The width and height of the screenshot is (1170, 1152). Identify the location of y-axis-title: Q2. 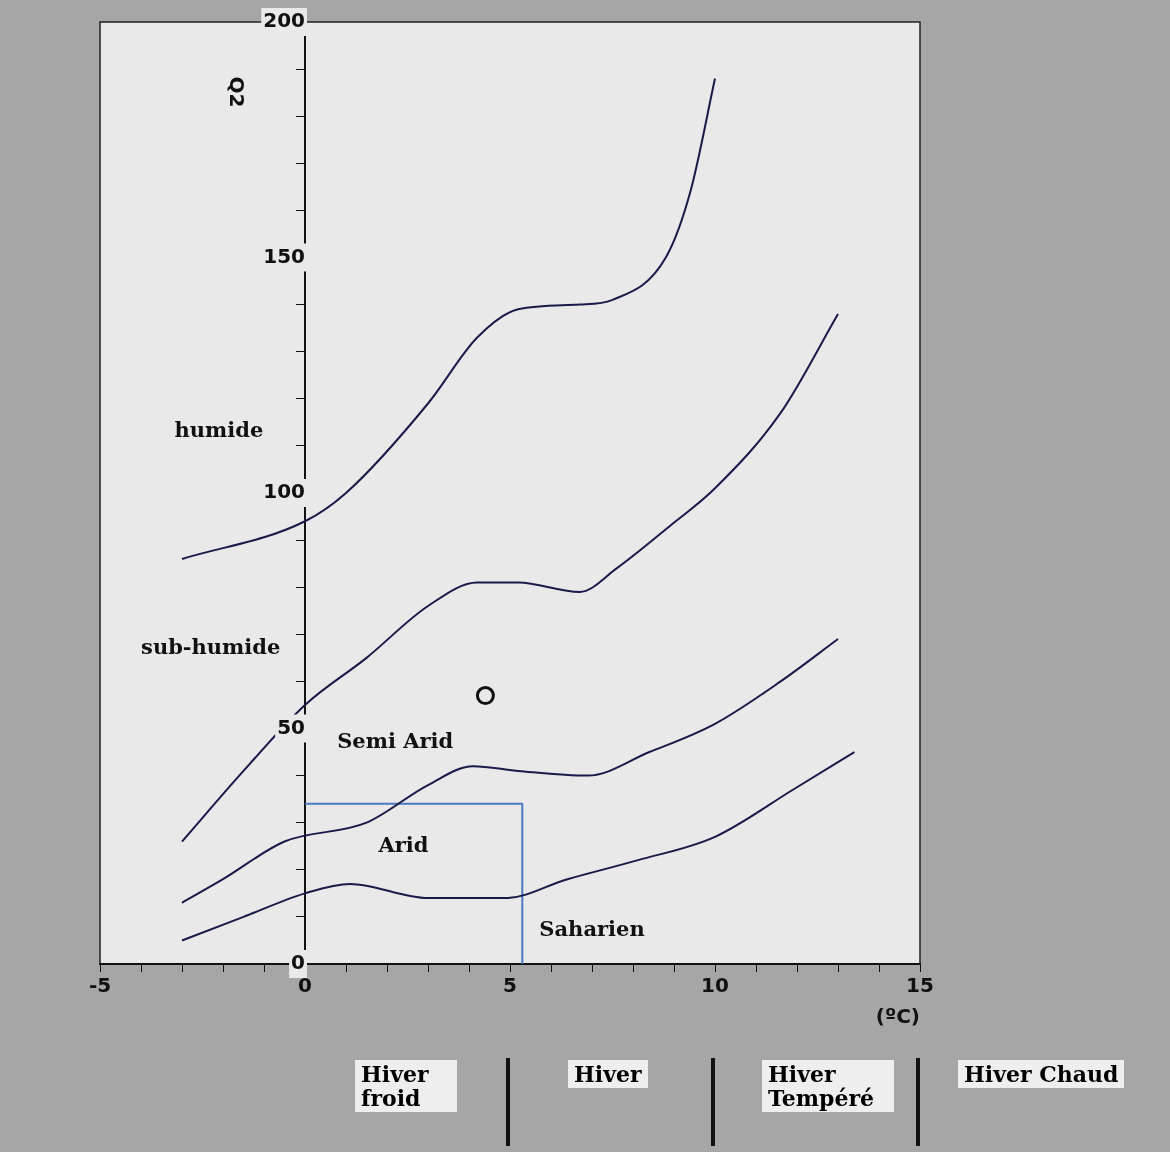
(236, 92).